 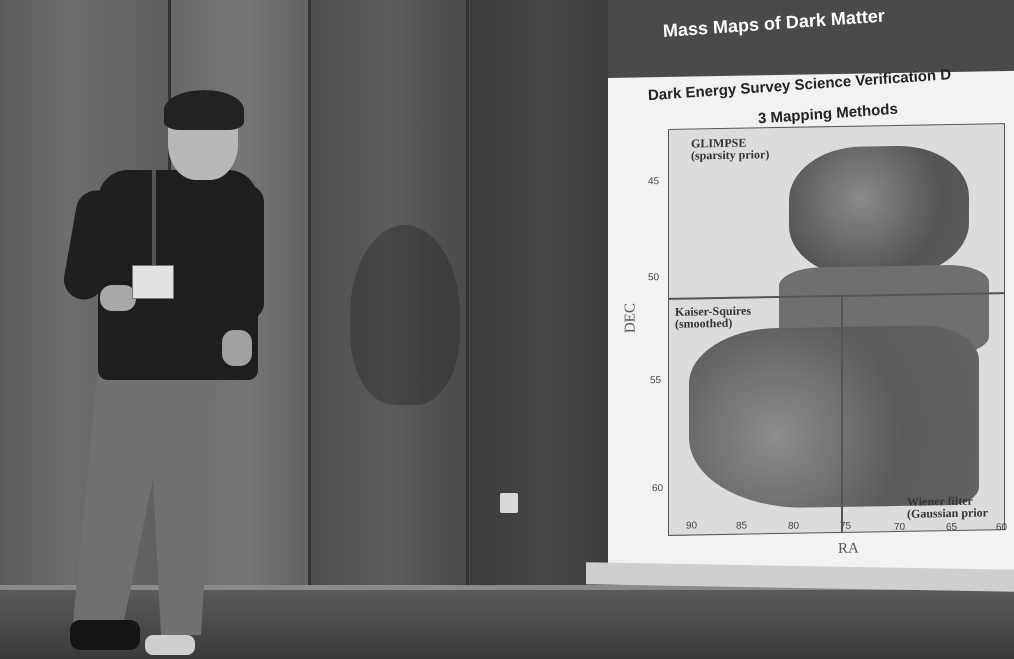 What do you see at coordinates (154, 217) in the screenshot?
I see `lanyard` at bounding box center [154, 217].